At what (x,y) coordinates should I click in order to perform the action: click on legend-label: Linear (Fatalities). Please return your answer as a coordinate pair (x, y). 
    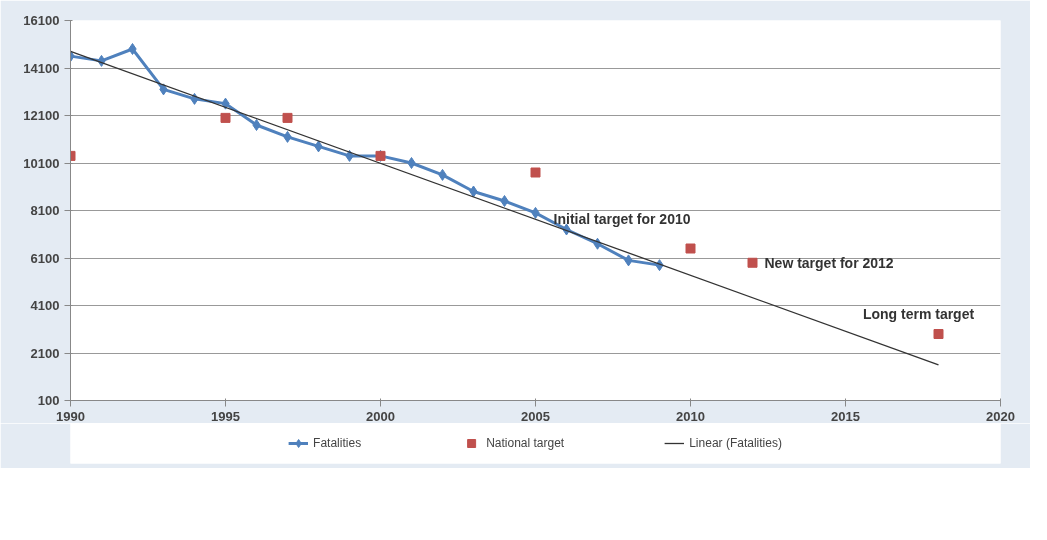
    Looking at the image, I should click on (735, 443).